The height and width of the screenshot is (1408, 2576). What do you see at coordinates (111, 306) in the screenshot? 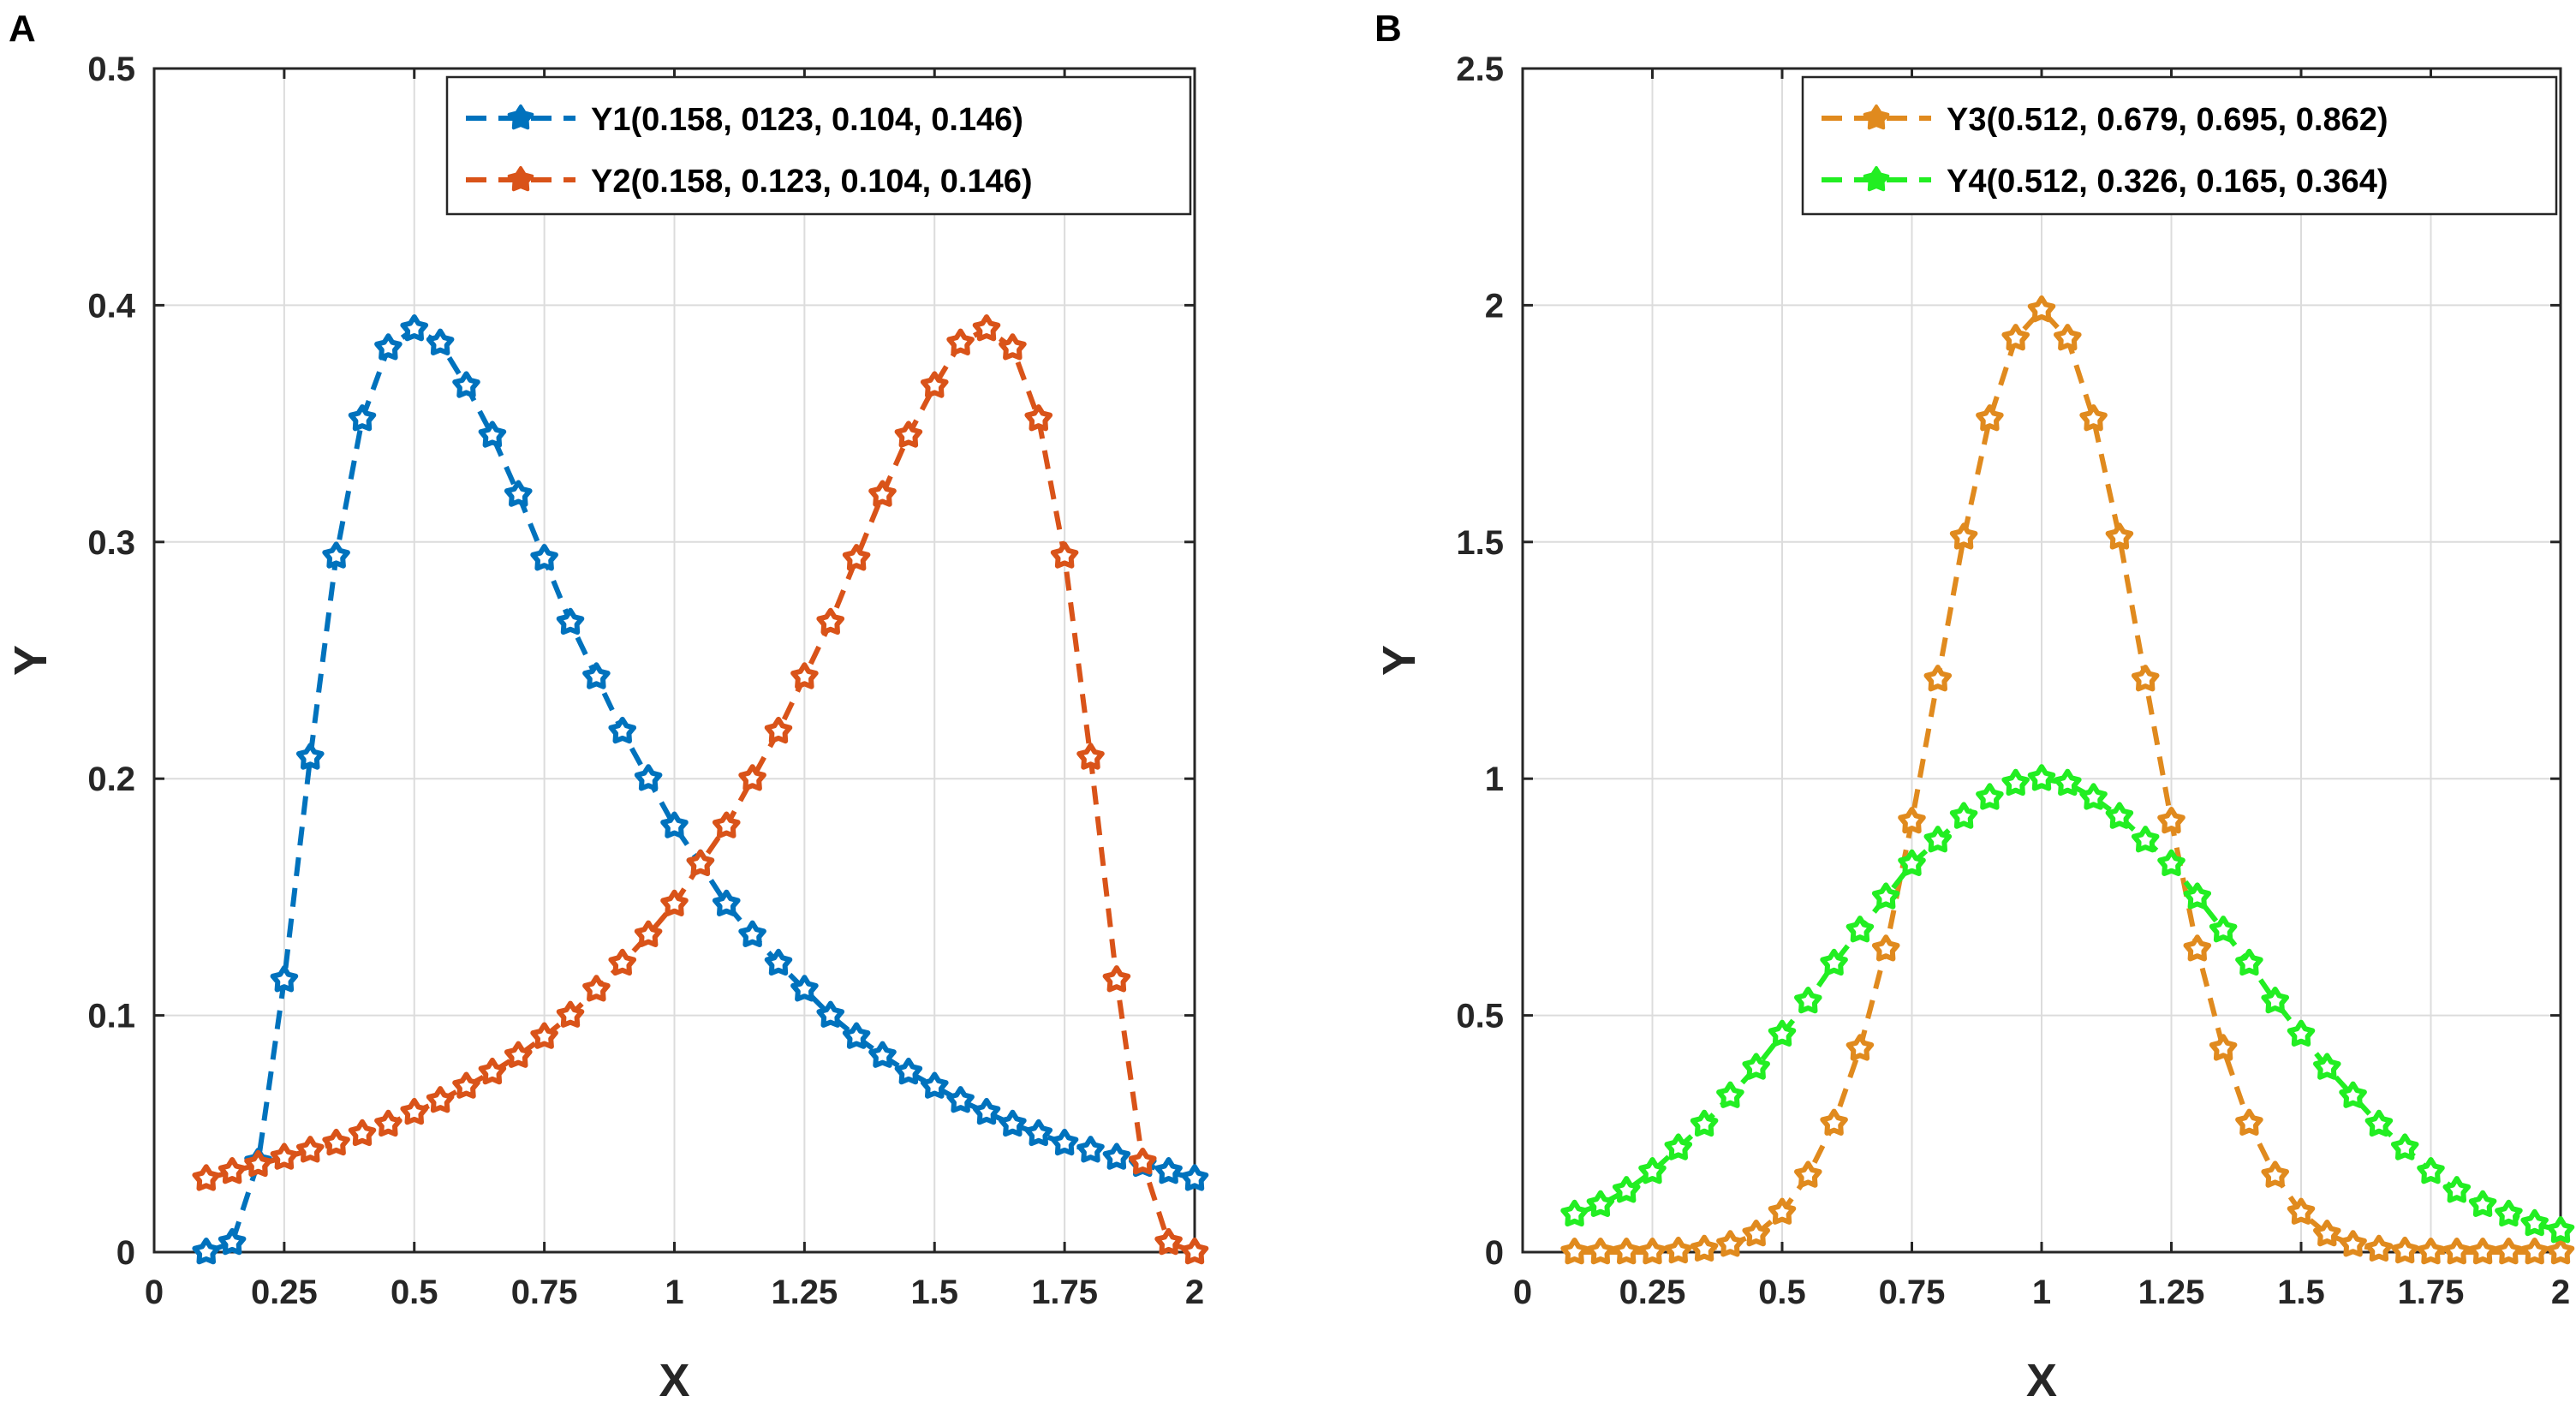
I see `y-tick-label: 0.4` at bounding box center [111, 306].